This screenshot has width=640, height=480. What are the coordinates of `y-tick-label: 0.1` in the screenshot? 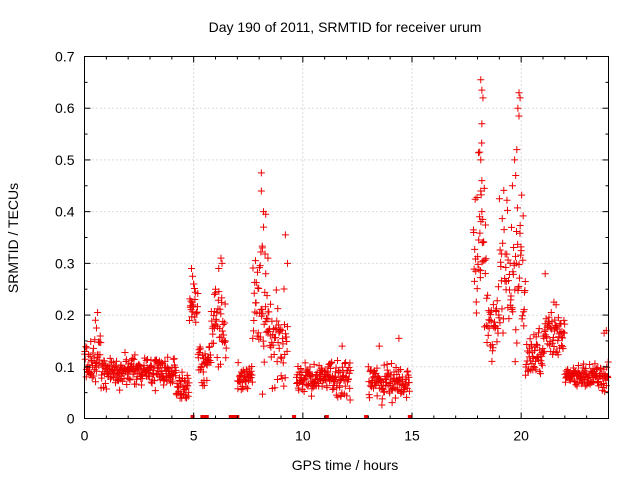 It's located at (65, 367).